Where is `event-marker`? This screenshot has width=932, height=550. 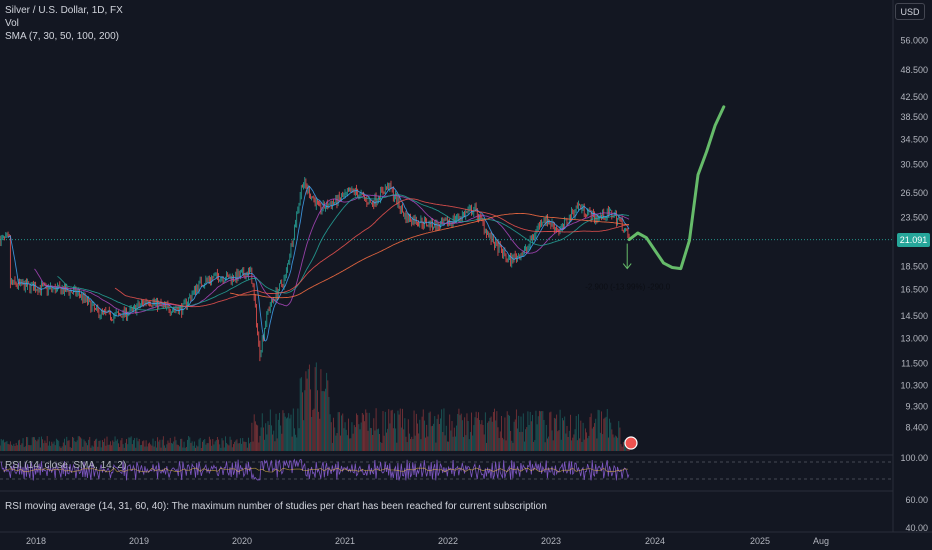 event-marker is located at coordinates (631, 443).